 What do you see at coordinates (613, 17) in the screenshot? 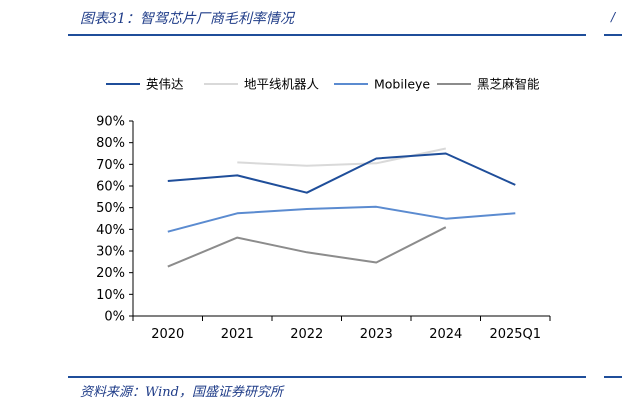
I see `adjacent-page-edge: /` at bounding box center [613, 17].